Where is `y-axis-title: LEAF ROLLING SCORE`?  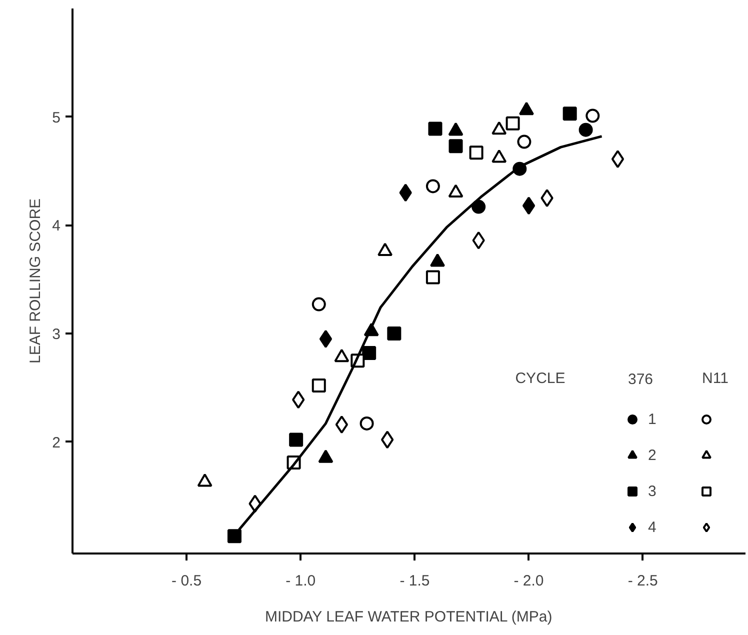 y-axis-title: LEAF ROLLING SCORE is located at coordinates (35, 281).